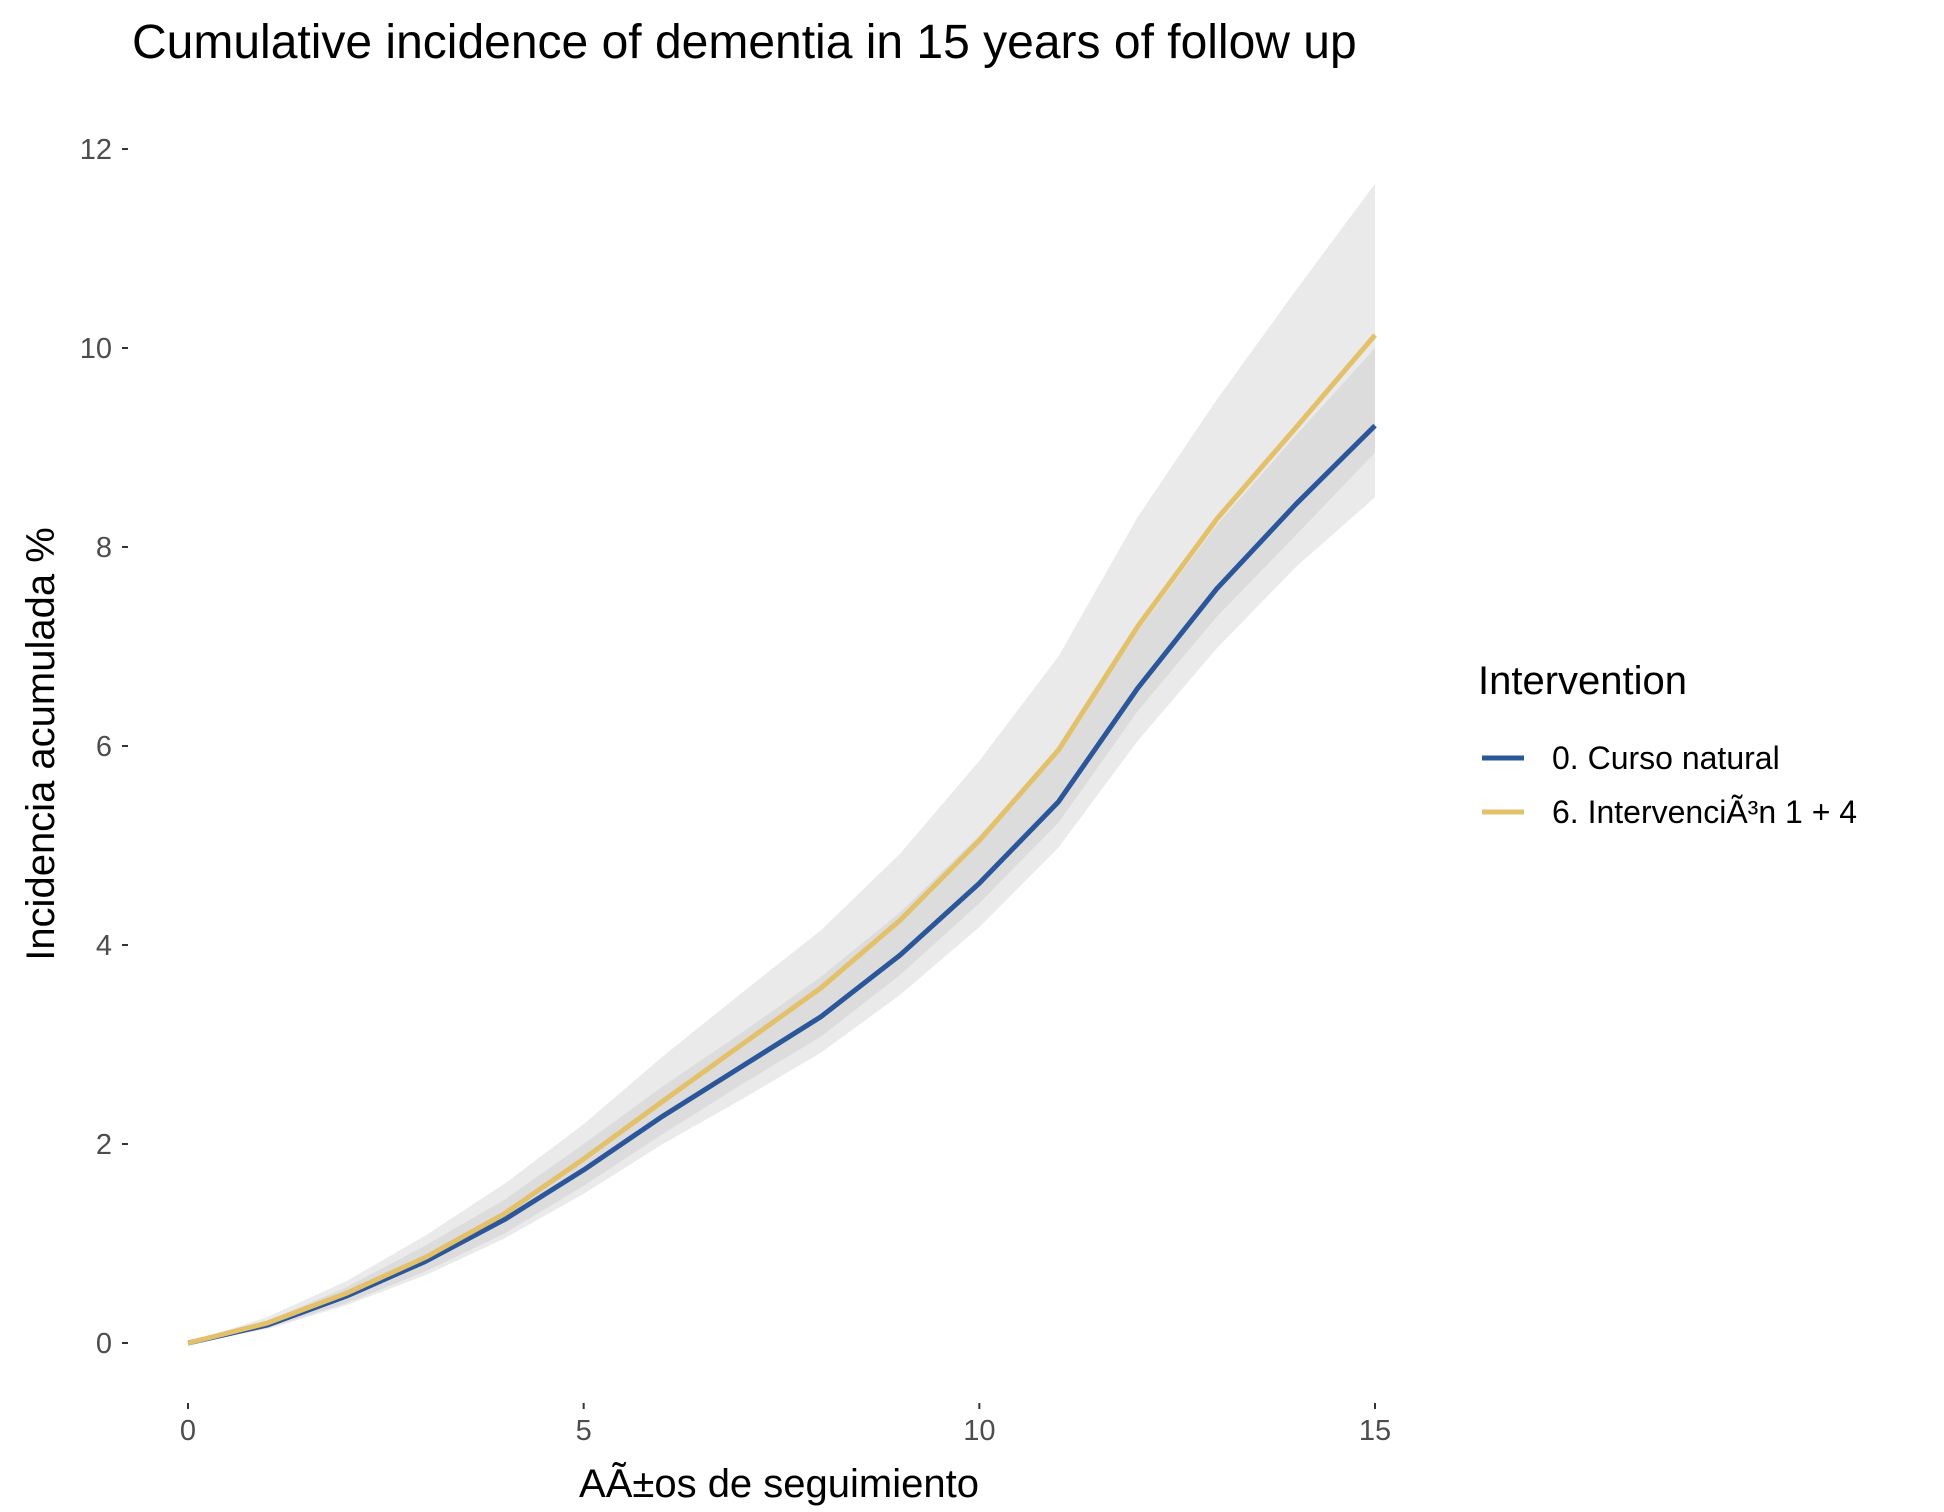 This screenshot has height=1512, width=1944. I want to click on y-tick-label: 10, so click(96, 349).